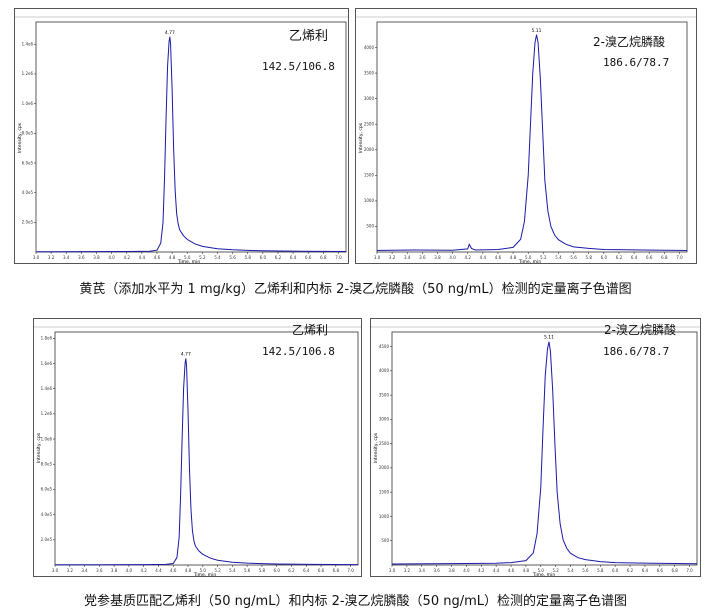 Image resolution: width=711 pixels, height=609 pixels. Describe the element at coordinates (28, 103) in the screenshot. I see `y-tick-label: 1.0e6` at that location.